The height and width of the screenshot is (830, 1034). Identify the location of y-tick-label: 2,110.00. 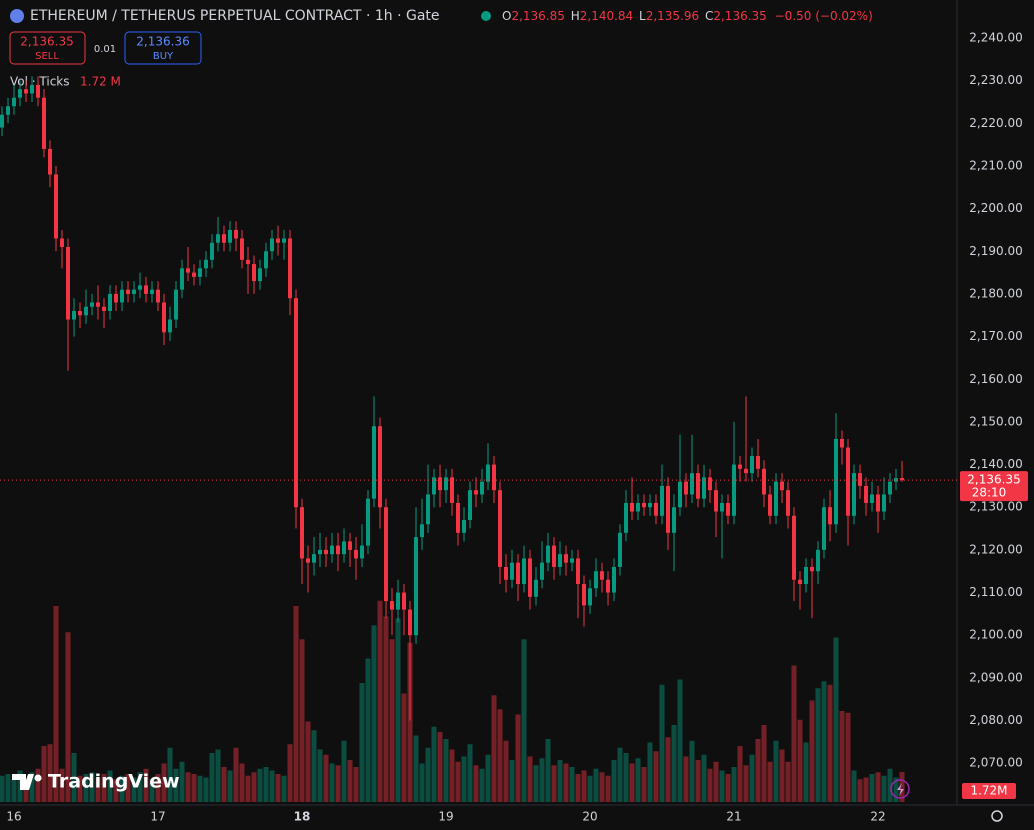
(995, 592).